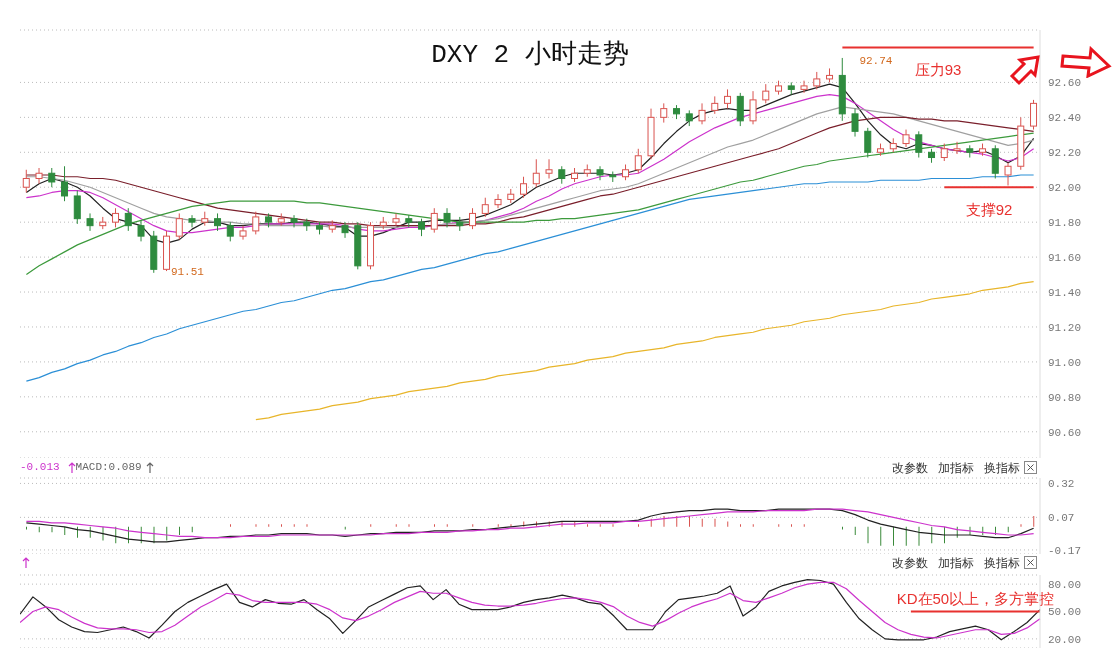 Image resolution: width=1120 pixels, height=649 pixels. Describe the element at coordinates (1065, 612) in the screenshot. I see `y-tick-label: 50.00` at that location.